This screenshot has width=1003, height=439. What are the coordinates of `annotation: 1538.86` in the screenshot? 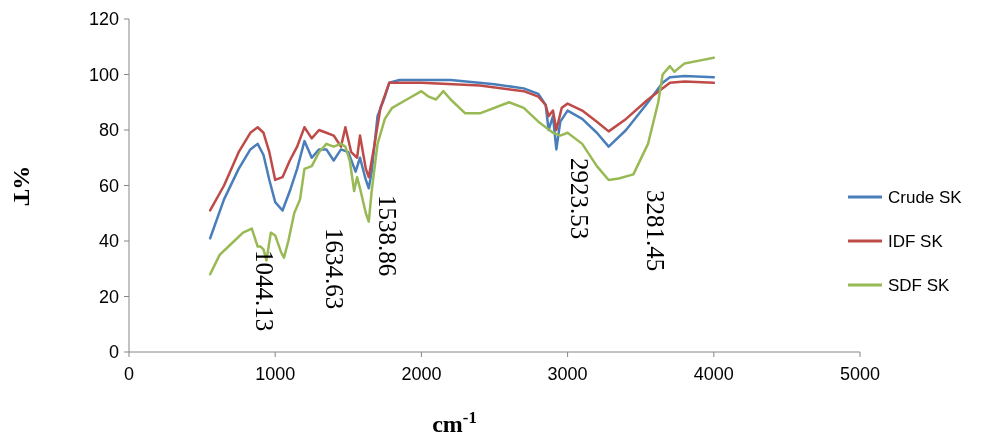 It's located at (387, 236).